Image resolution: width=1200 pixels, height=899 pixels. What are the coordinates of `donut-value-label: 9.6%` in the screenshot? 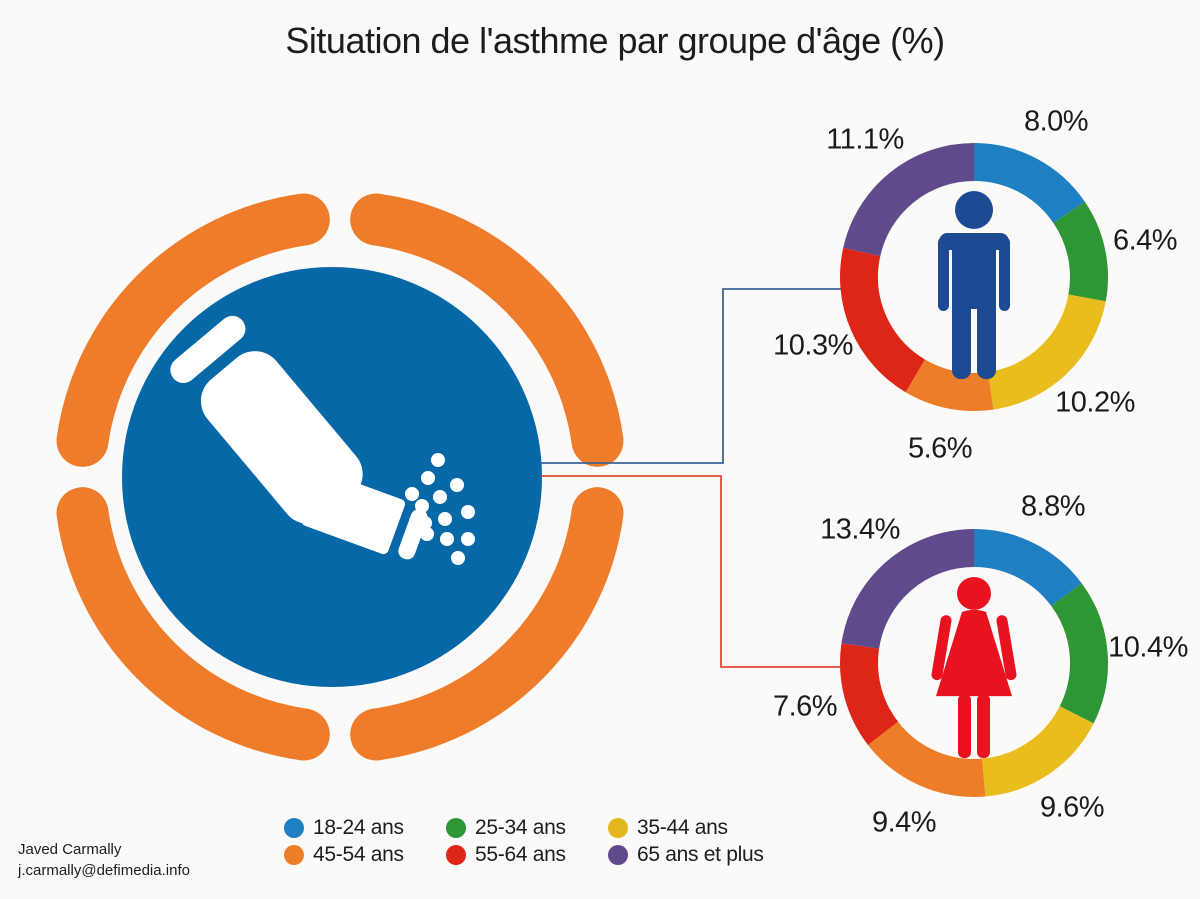 It's located at (1072, 807).